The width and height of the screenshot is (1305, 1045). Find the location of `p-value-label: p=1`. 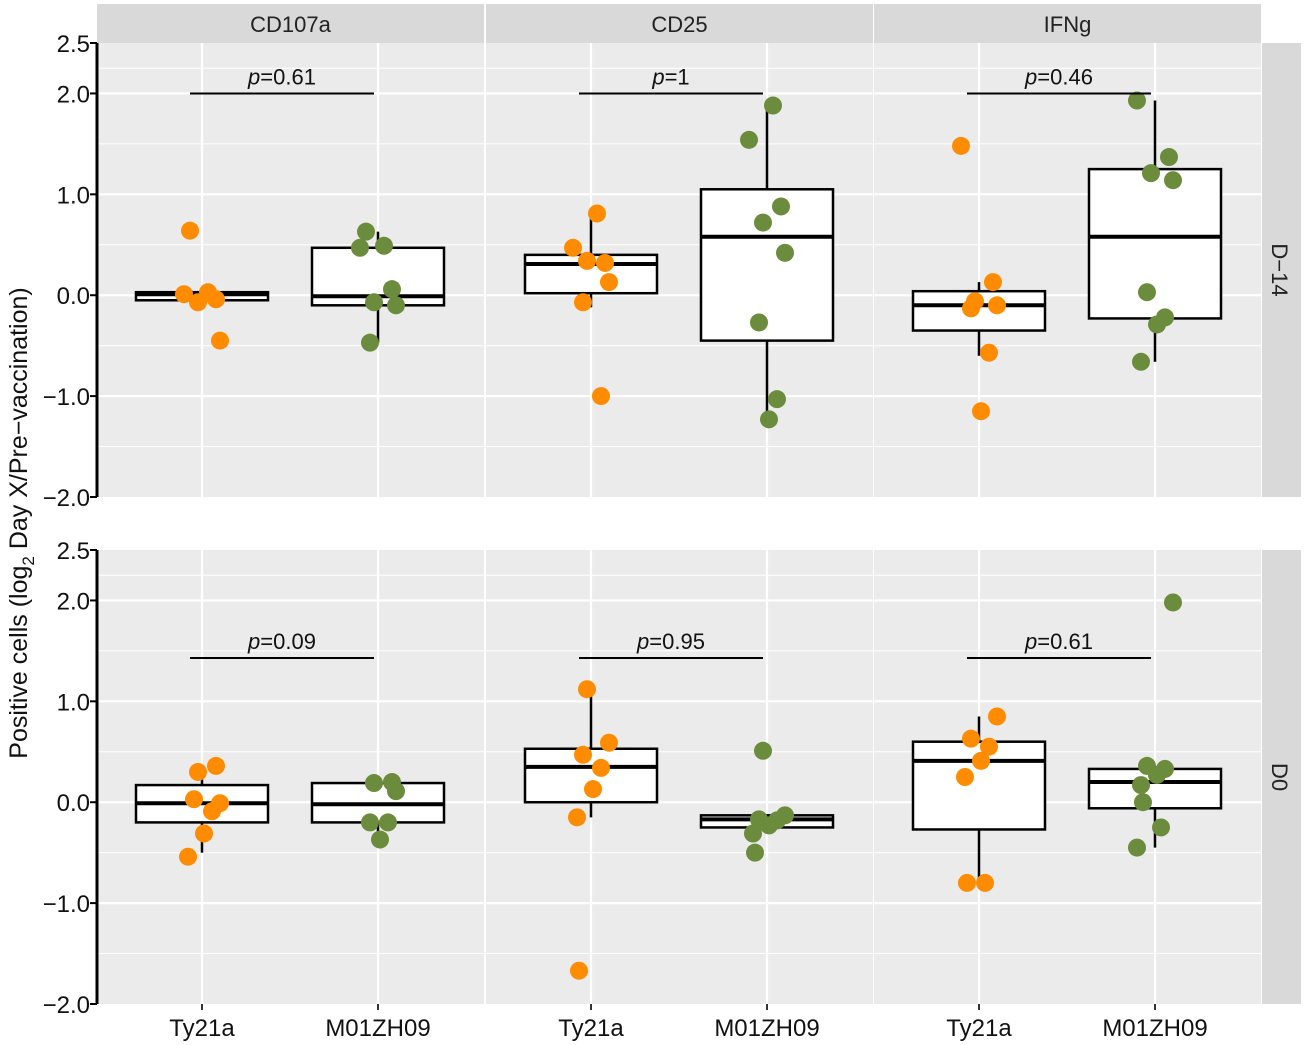

p-value-label: p=1 is located at coordinates (670, 76).